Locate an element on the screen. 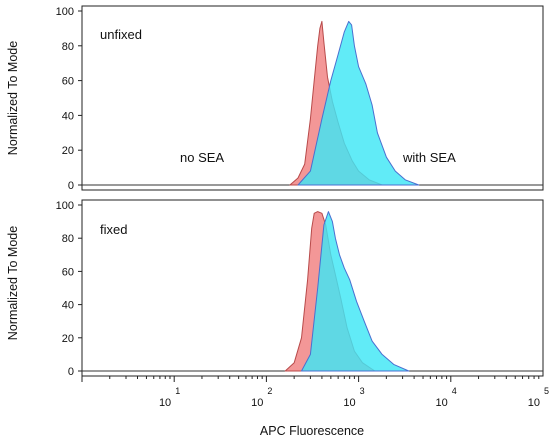  x-tick-label-1e2: 10 2 is located at coordinates (261, 397).